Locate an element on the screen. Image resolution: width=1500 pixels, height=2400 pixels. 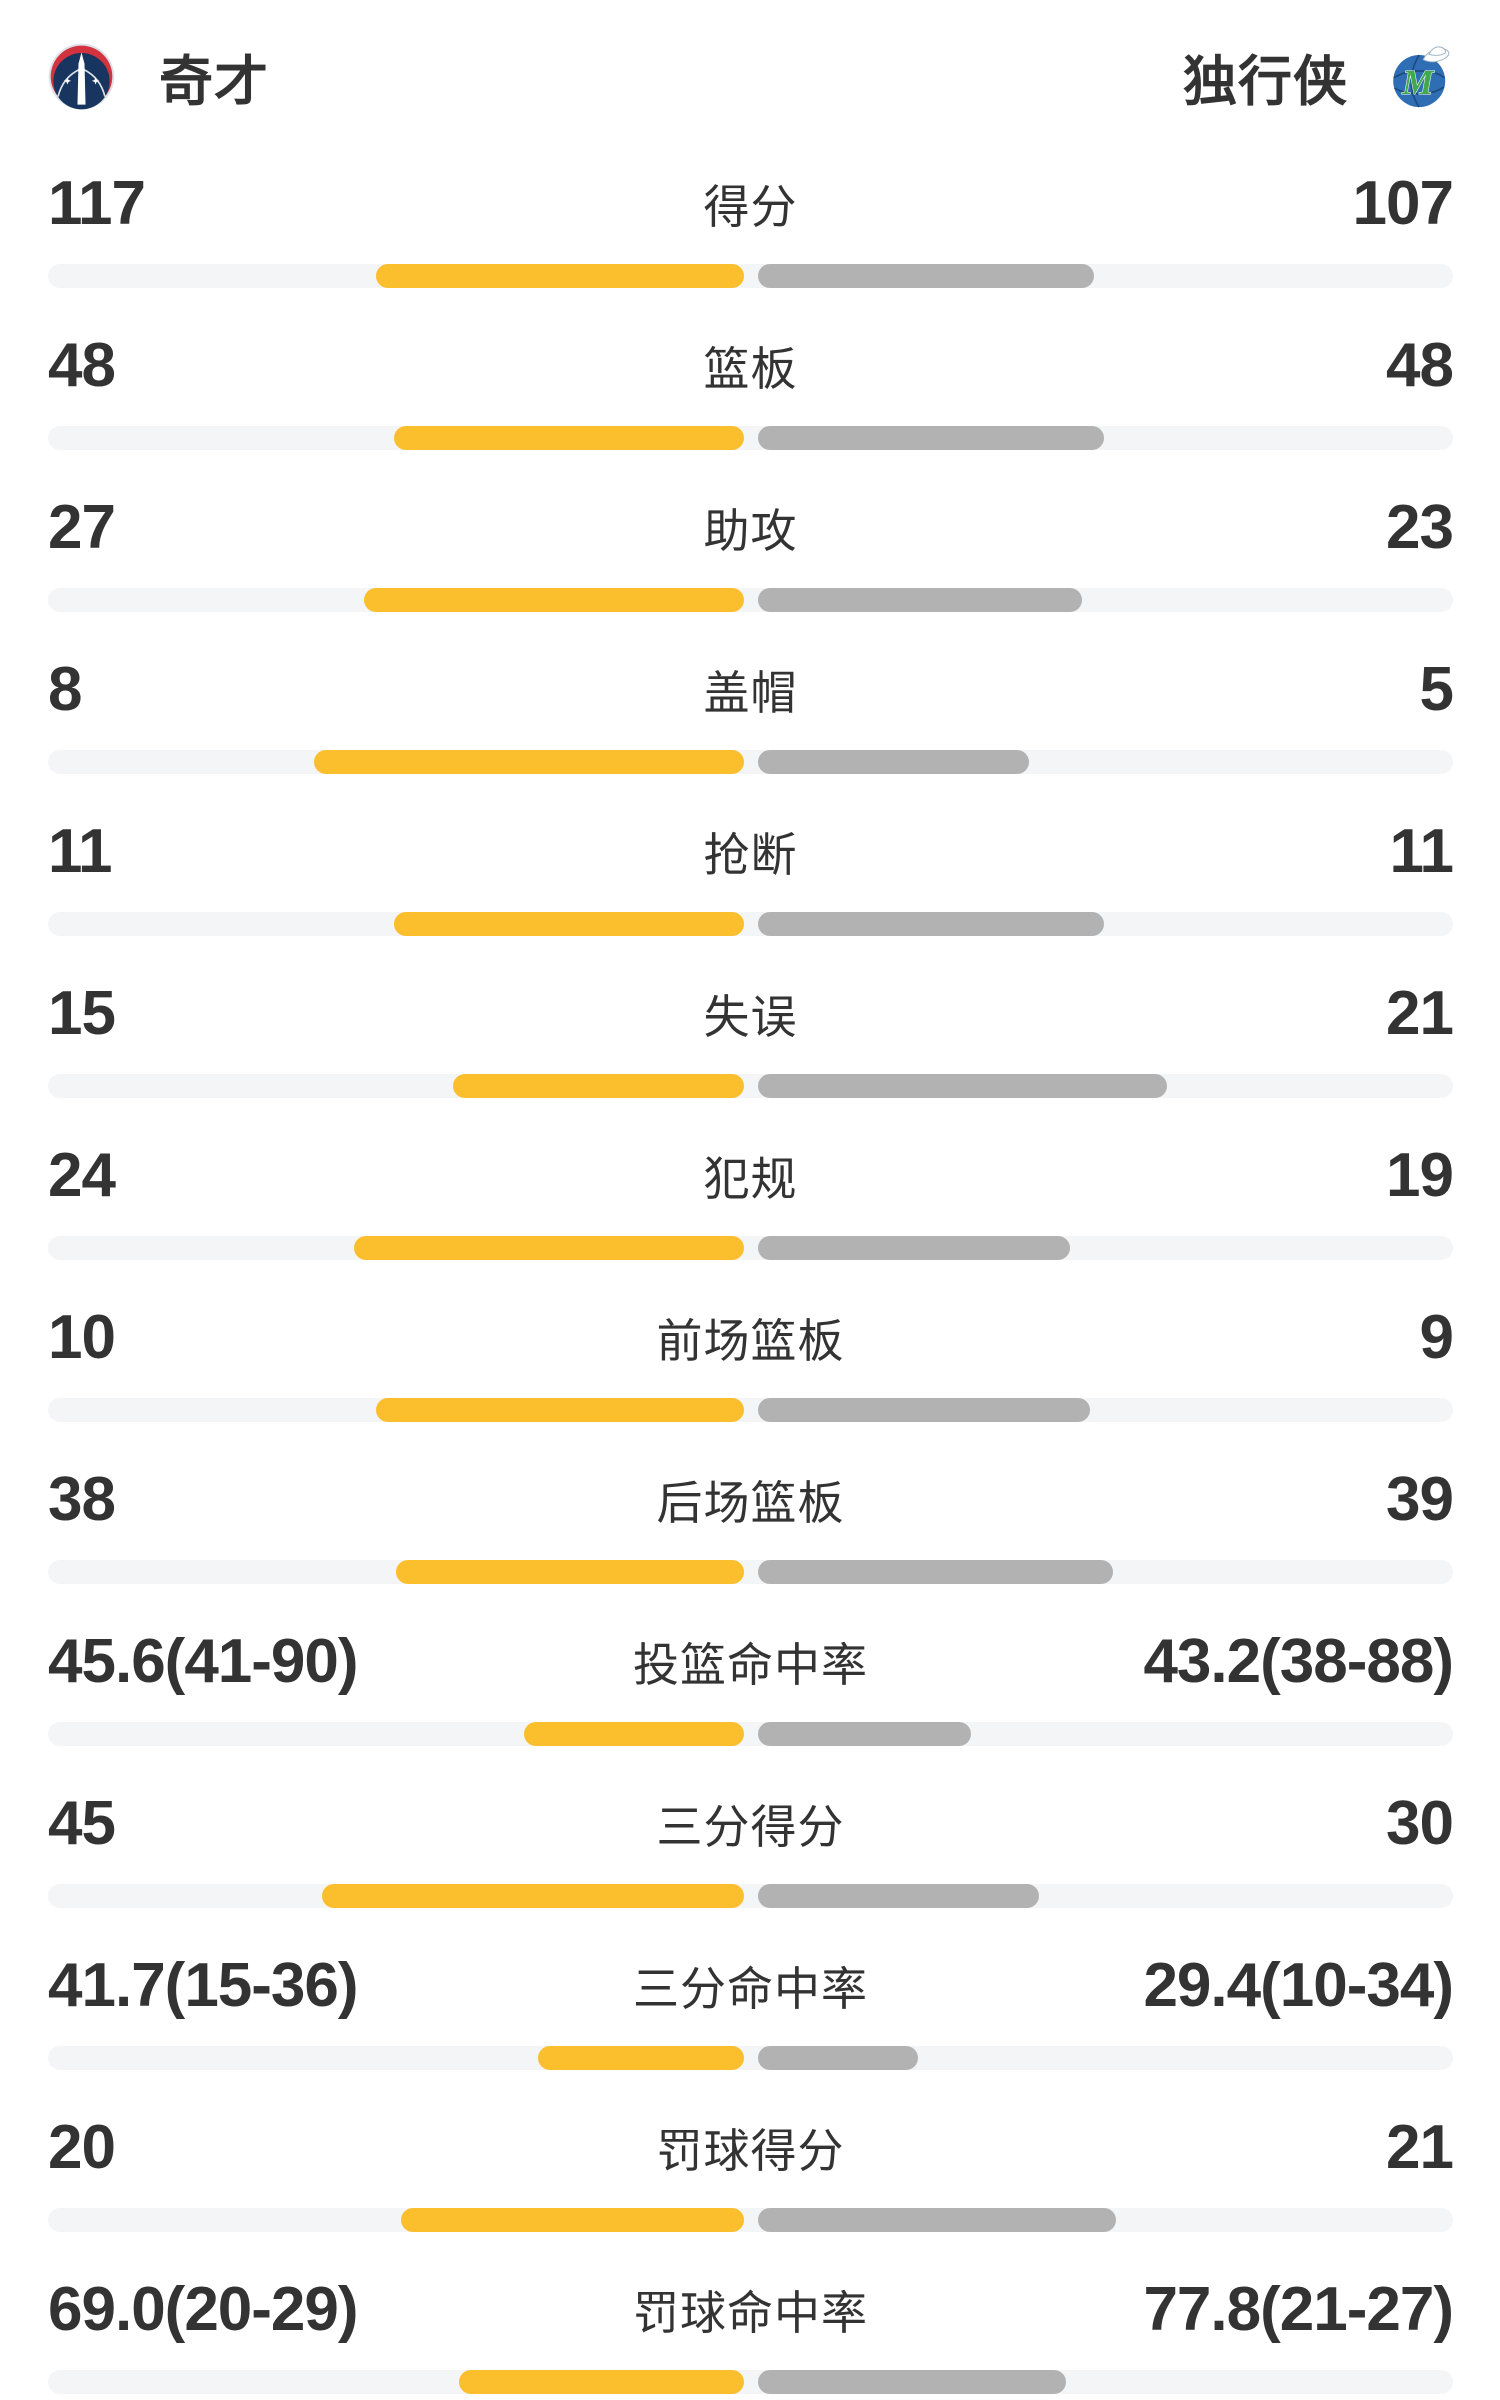
stat-label: 篮板 is located at coordinates (750, 369).